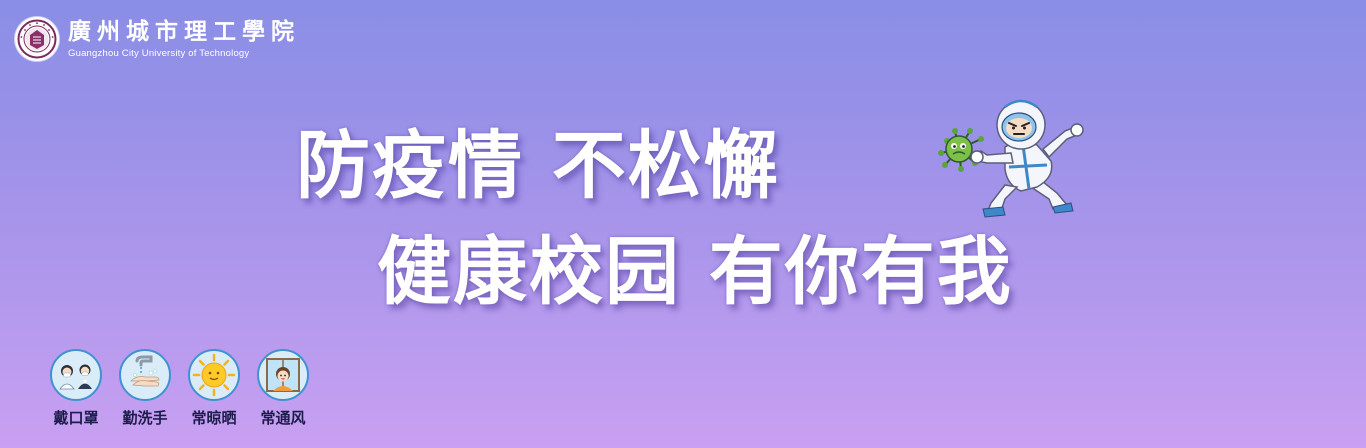 Image resolution: width=1366 pixels, height=448 pixels. I want to click on university-name-en: Guangzhou City University of Technology, so click(159, 53).